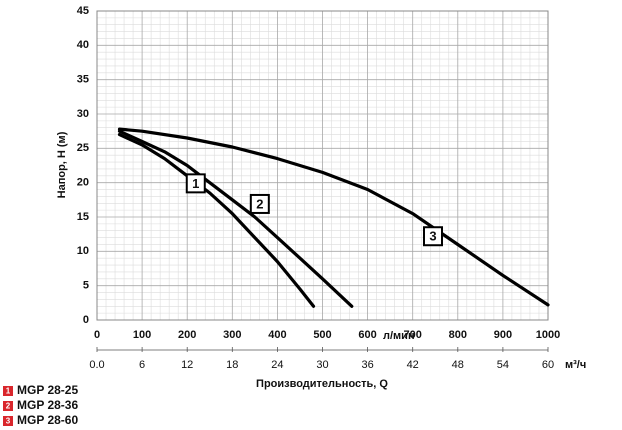  What do you see at coordinates (86, 320) in the screenshot?
I see `y-tick-label: 0` at bounding box center [86, 320].